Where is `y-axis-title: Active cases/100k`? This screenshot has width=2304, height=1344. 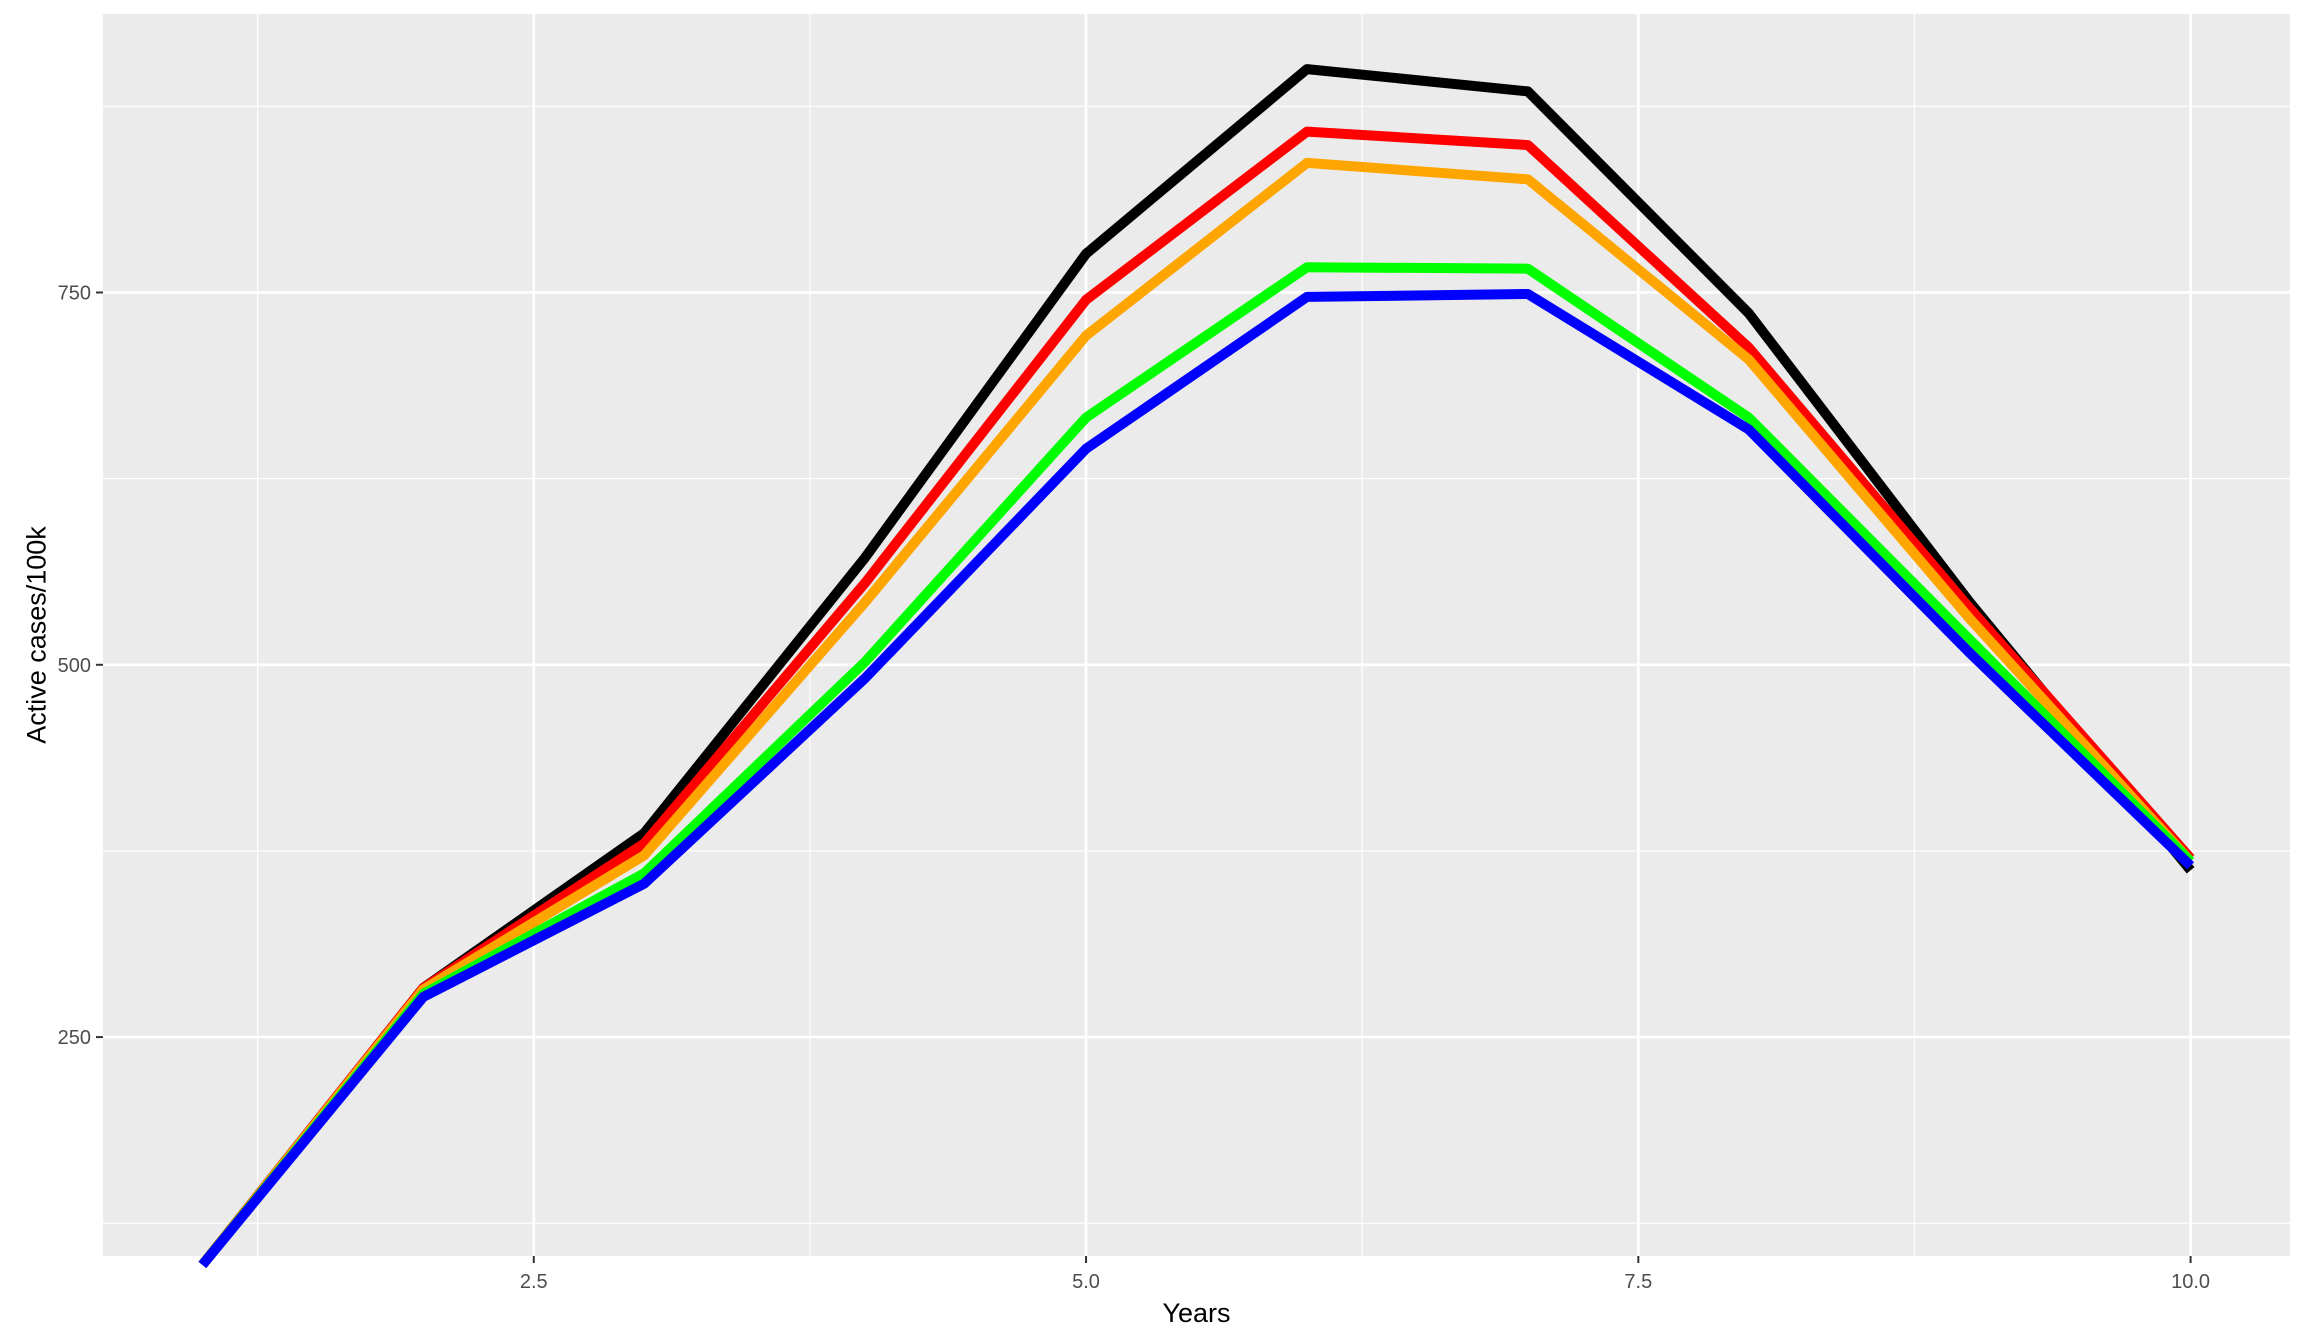
y-axis-title: Active cases/100k is located at coordinates (36, 635).